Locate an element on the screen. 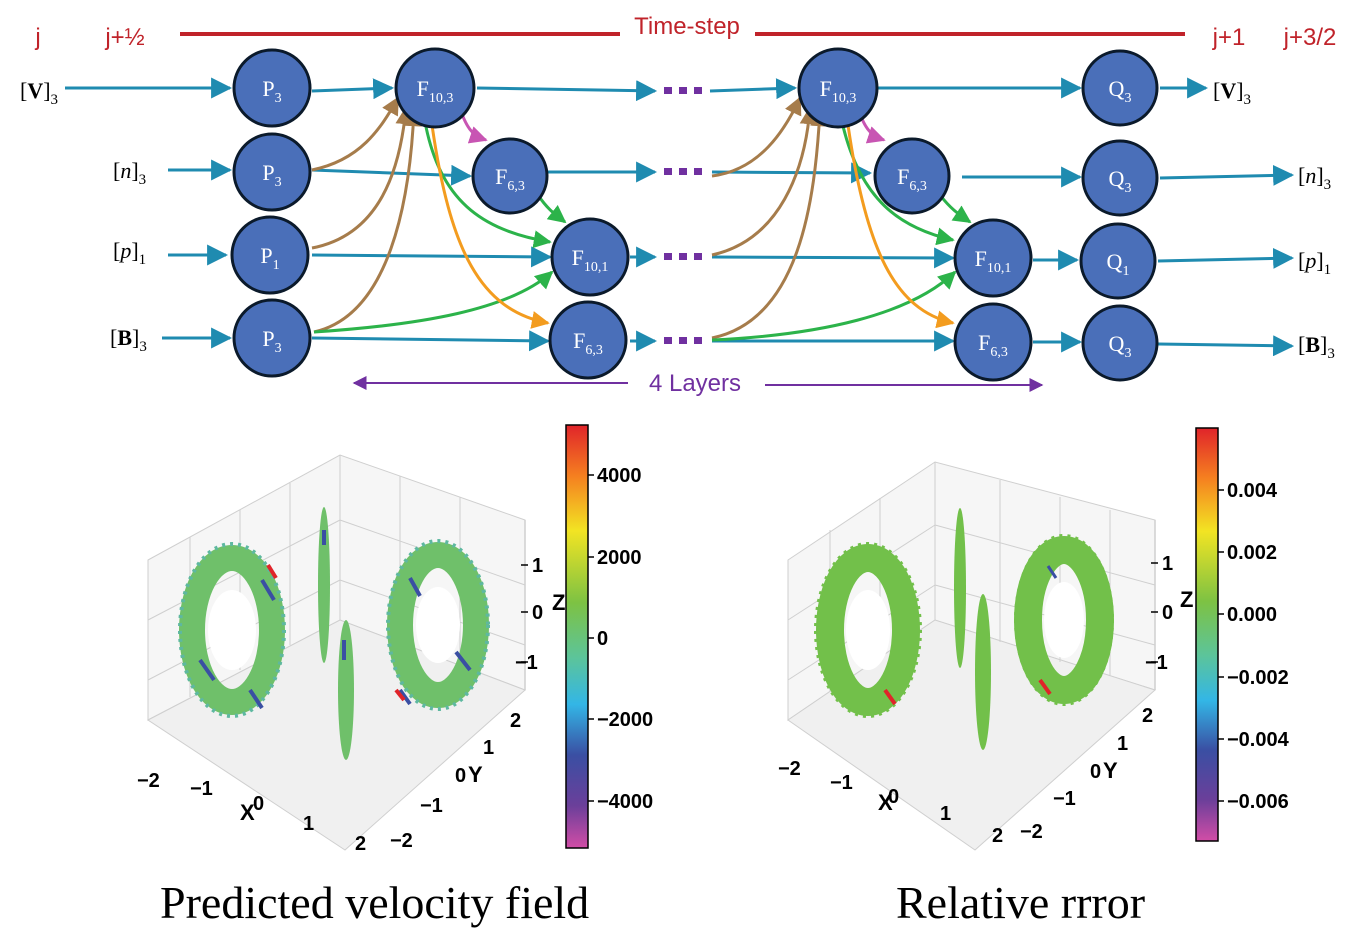  velocity-cbar-tick-4000: 4000 is located at coordinates (619, 476).